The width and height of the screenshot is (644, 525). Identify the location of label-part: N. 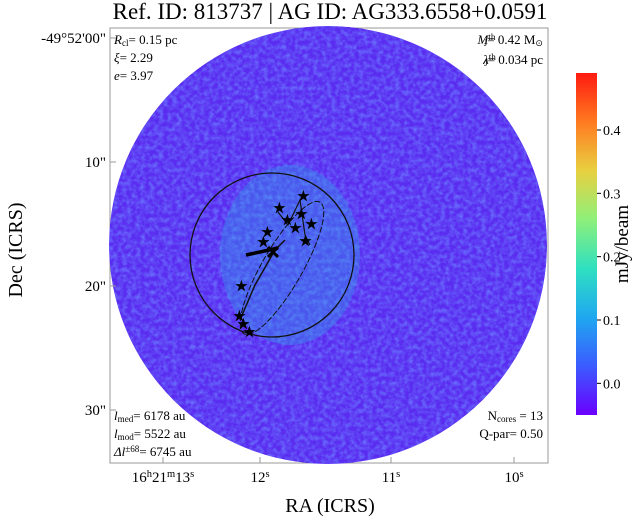
(493, 415).